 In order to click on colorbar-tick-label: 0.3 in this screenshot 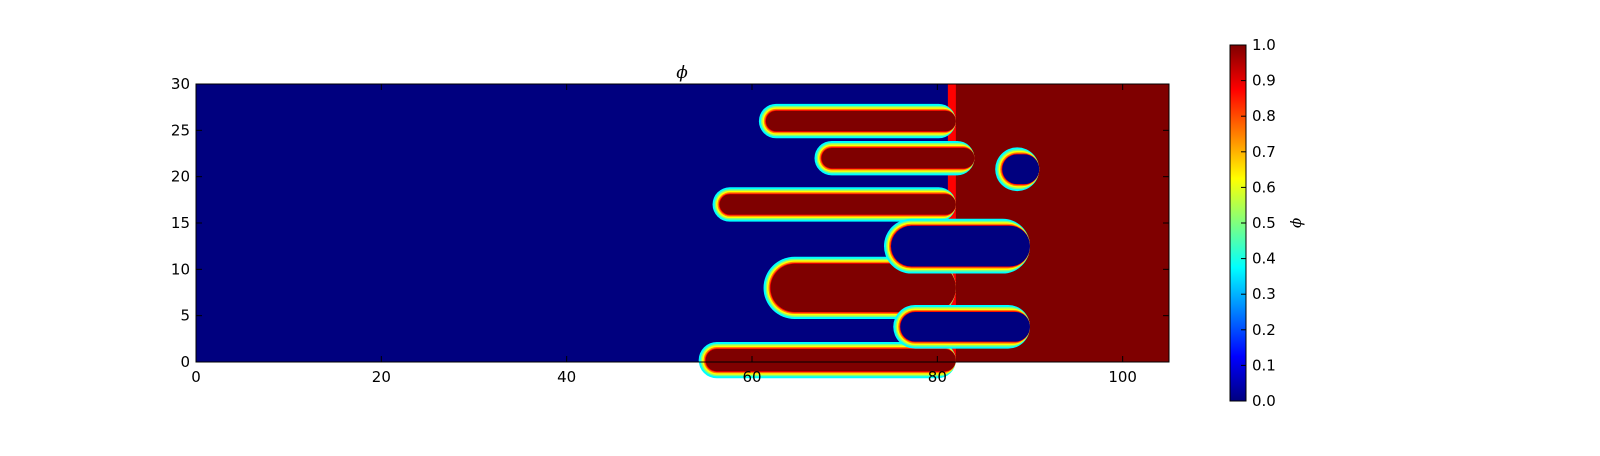, I will do `click(1264, 294)`.